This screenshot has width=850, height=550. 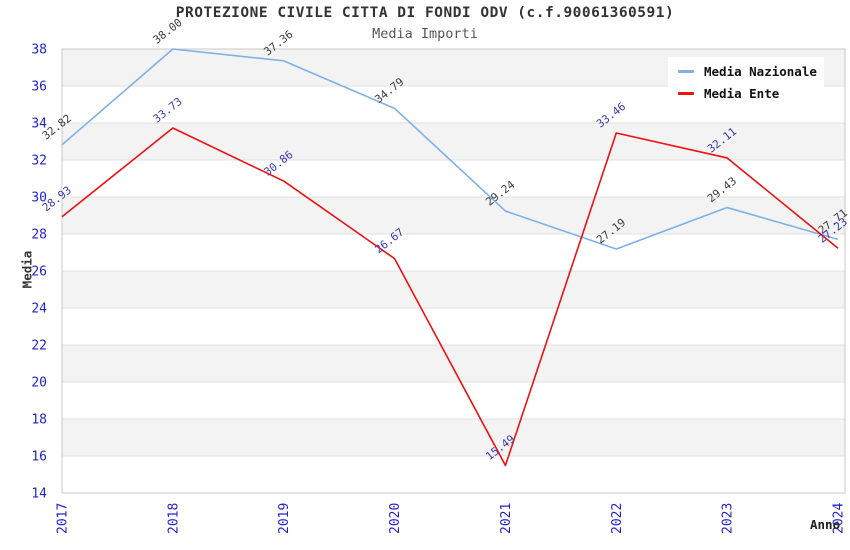 I want to click on x-tick-label: 2018, so click(x=173, y=518).